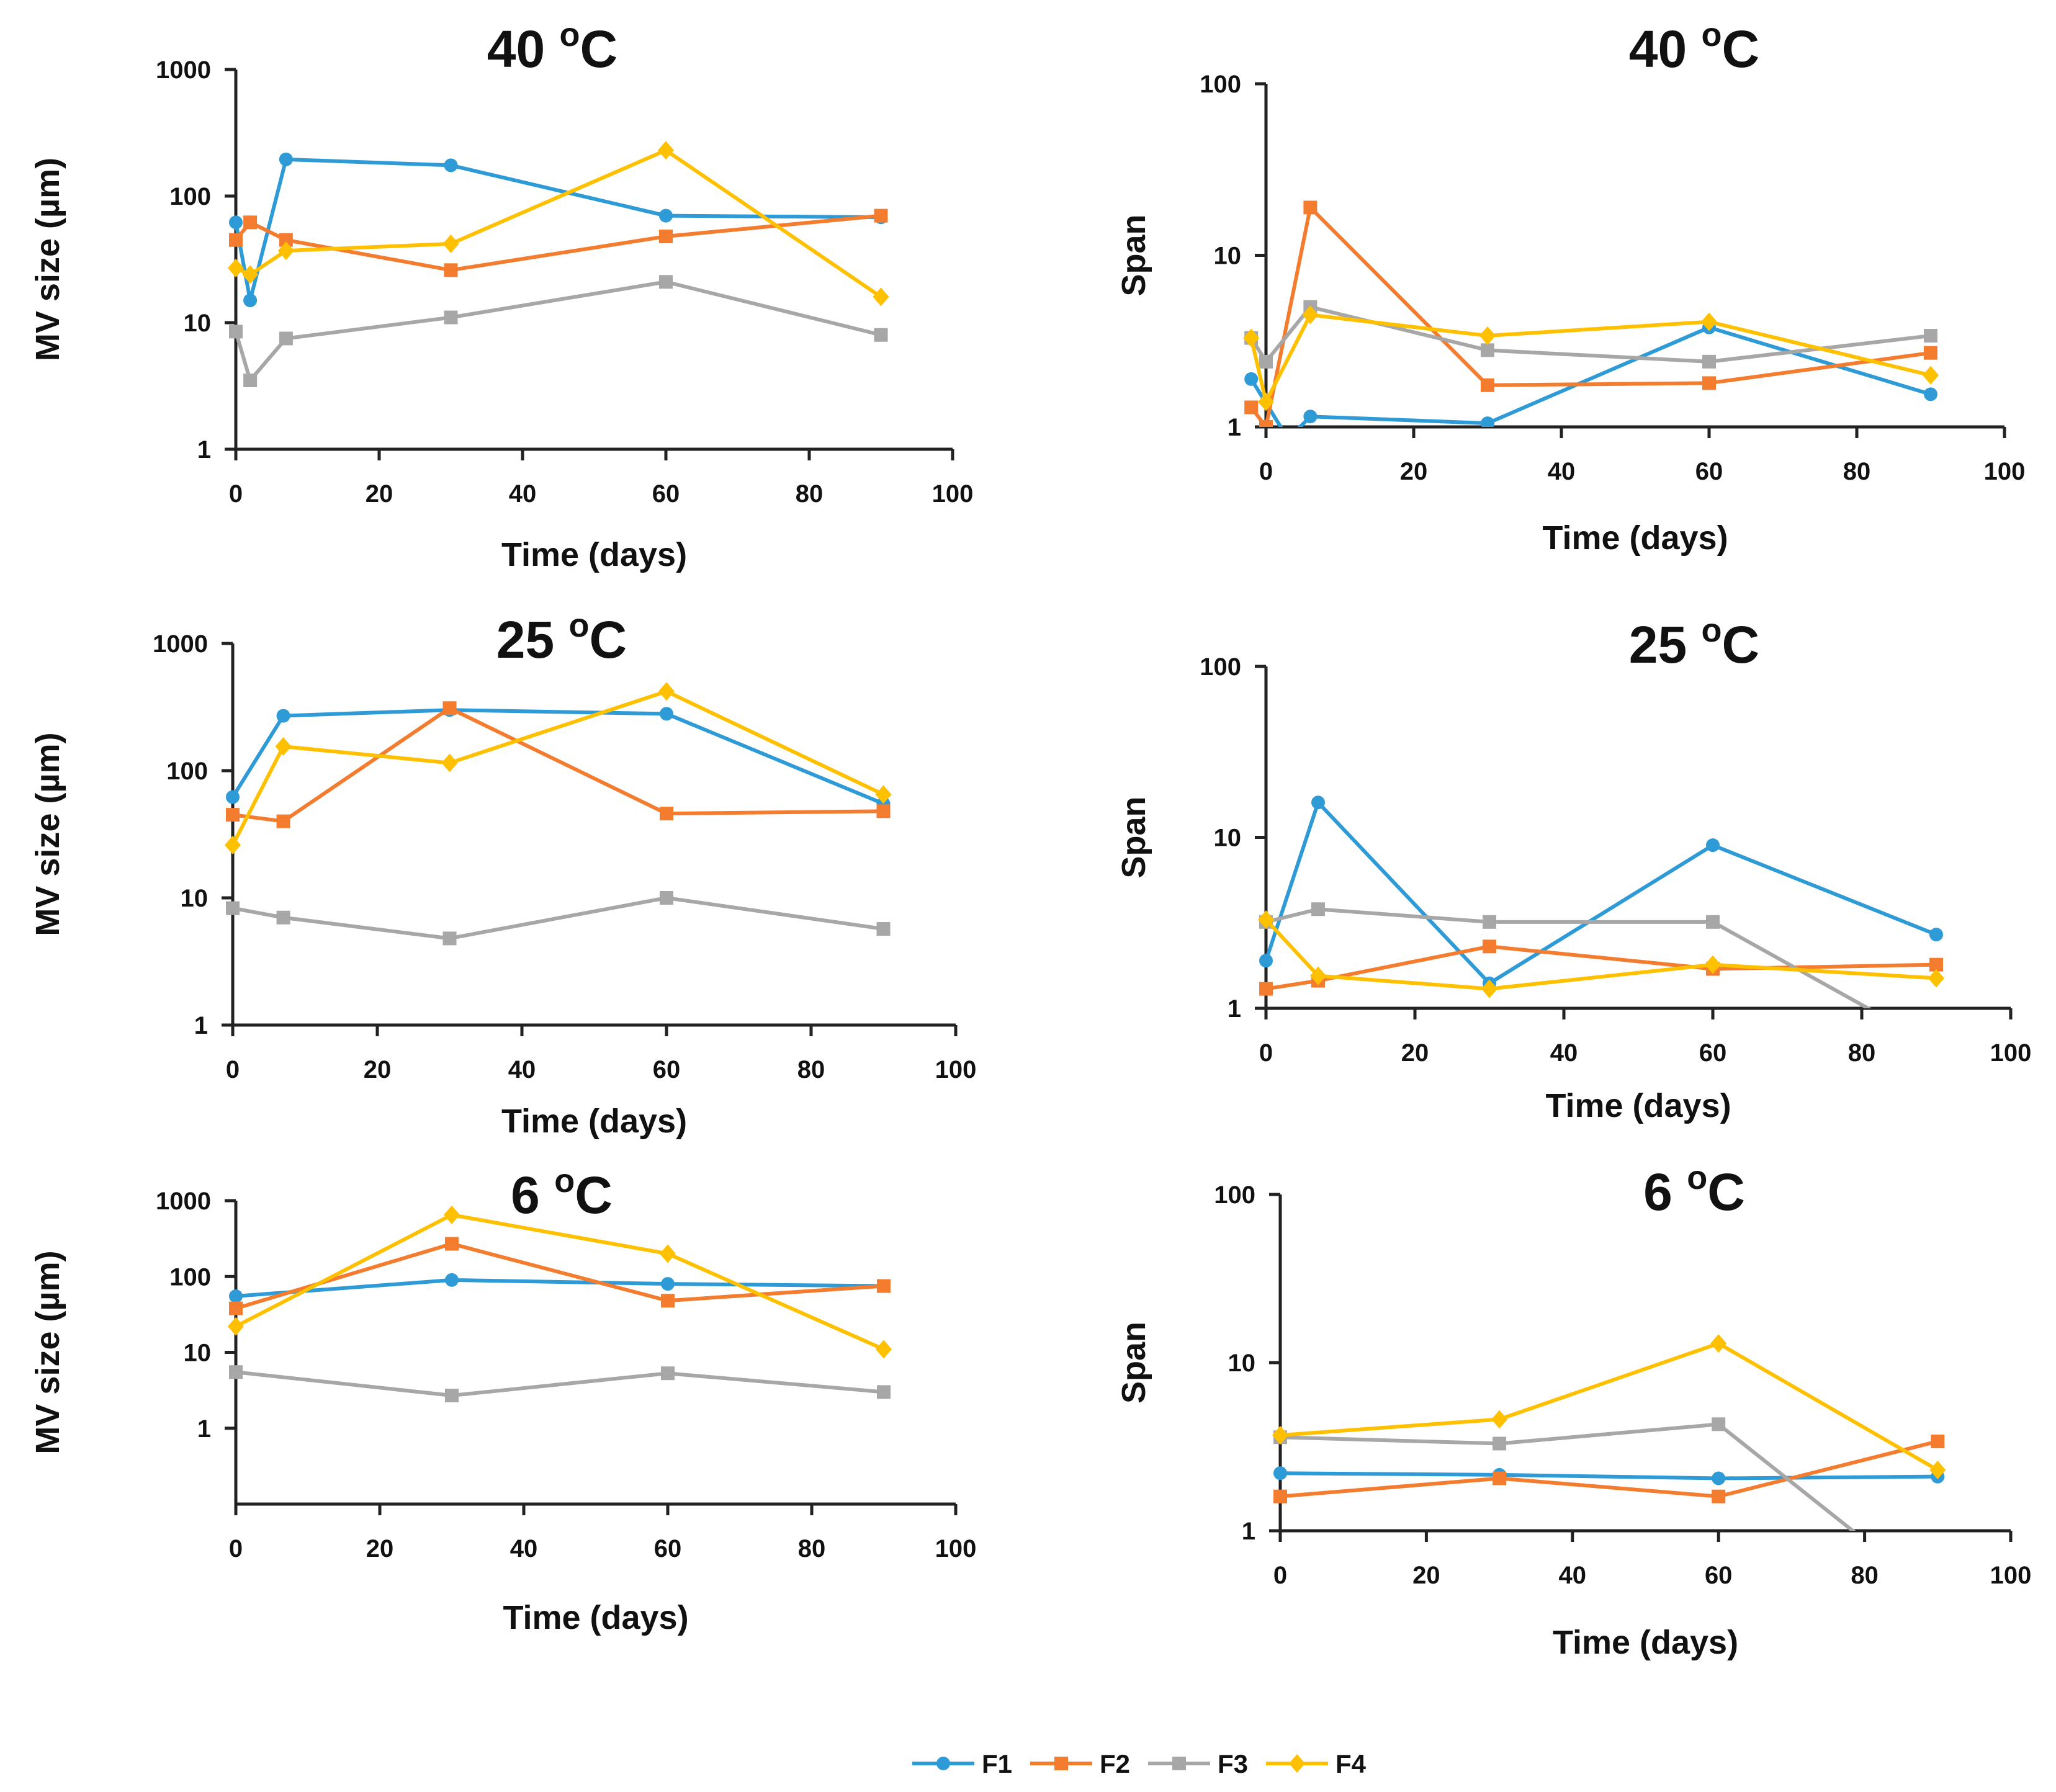 This screenshot has height=1792, width=2056. Describe the element at coordinates (1198, 1763) in the screenshot. I see `legend-item-F3: F3` at that location.